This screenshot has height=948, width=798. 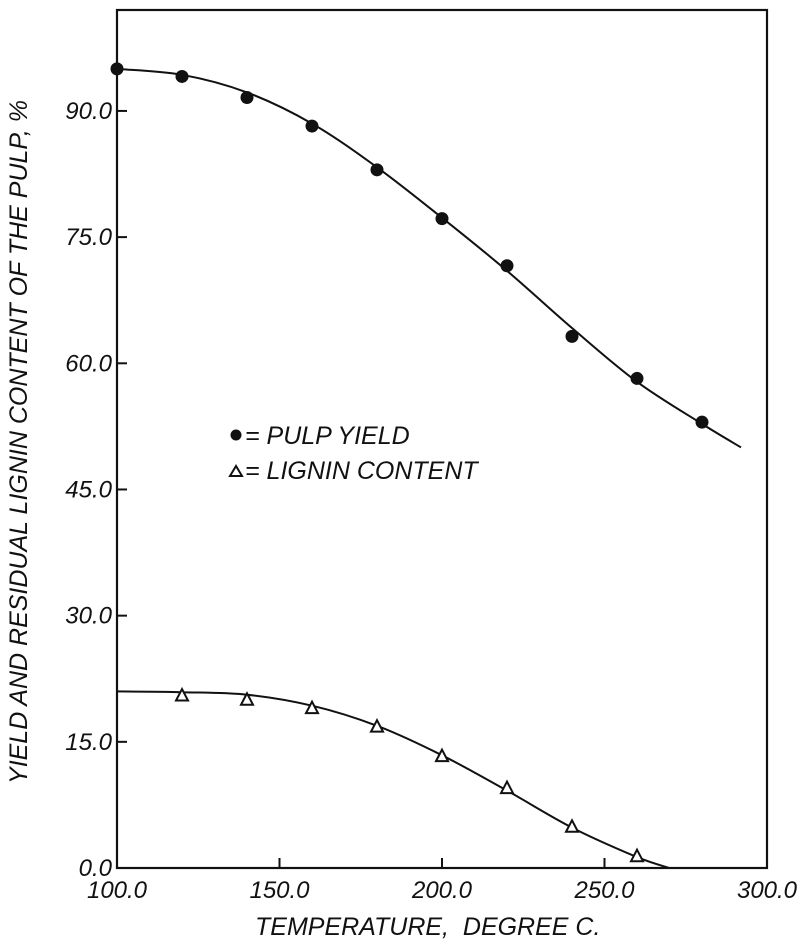 I want to click on legend: = PULP YIELD = LIGNIN CONTENT, so click(x=353, y=453).